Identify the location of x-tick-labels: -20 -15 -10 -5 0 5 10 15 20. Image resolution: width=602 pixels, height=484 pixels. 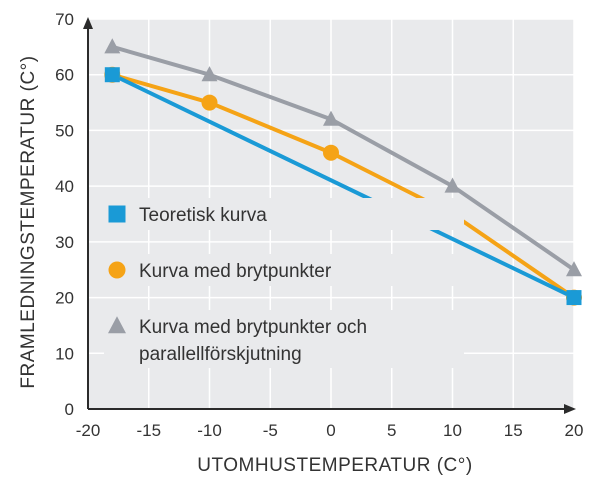
(330, 430).